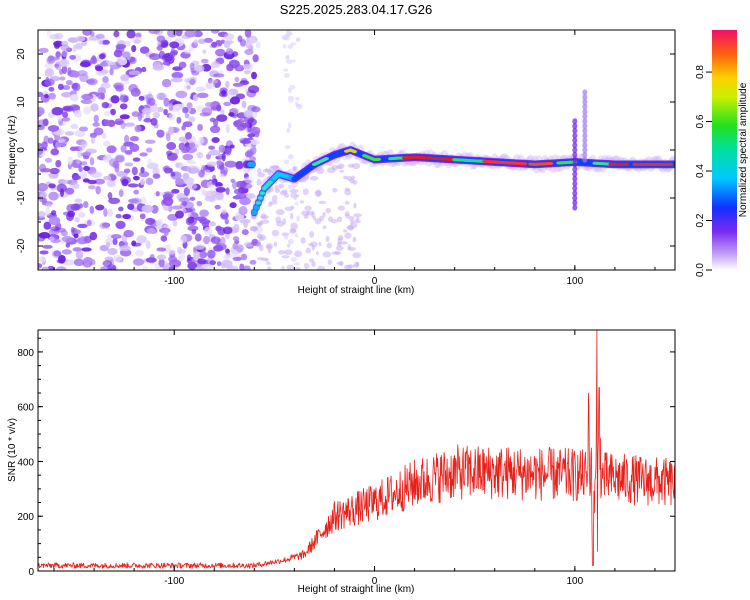 This screenshot has width=750, height=600. What do you see at coordinates (21, 102) in the screenshot?
I see `spectrogram-ytick-label: 10` at bounding box center [21, 102].